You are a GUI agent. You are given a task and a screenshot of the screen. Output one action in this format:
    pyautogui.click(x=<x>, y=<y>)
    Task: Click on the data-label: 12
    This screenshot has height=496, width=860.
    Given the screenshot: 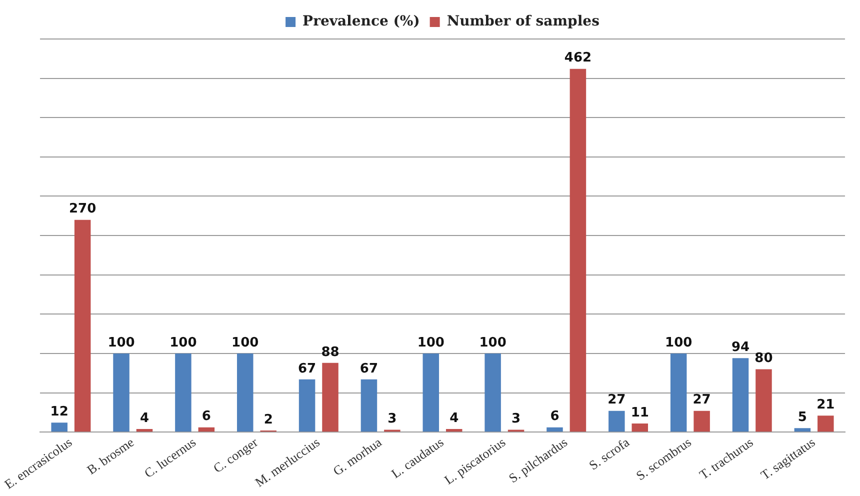 What is the action you would take?
    pyautogui.click(x=59, y=412)
    